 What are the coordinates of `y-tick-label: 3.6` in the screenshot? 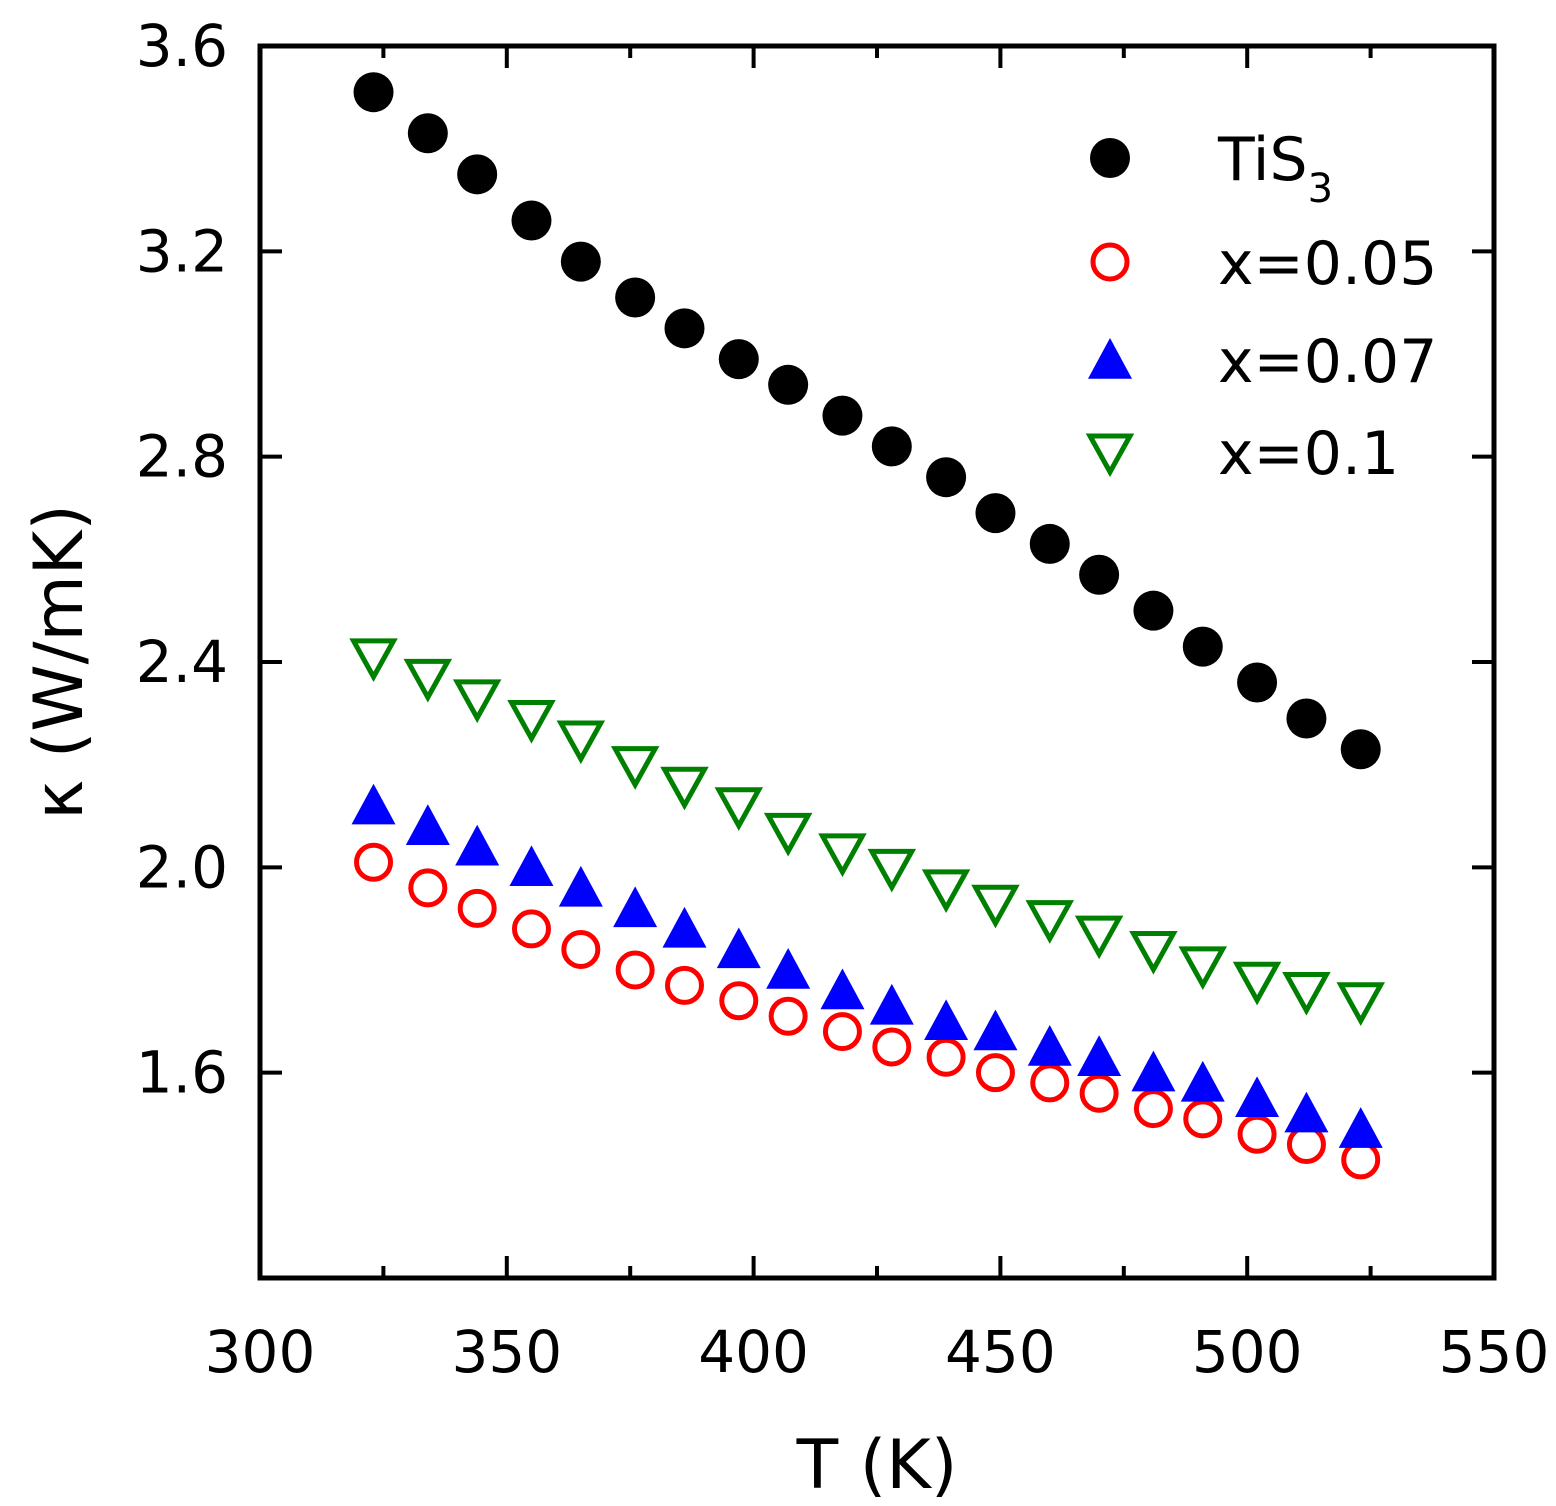 It's located at (182, 46).